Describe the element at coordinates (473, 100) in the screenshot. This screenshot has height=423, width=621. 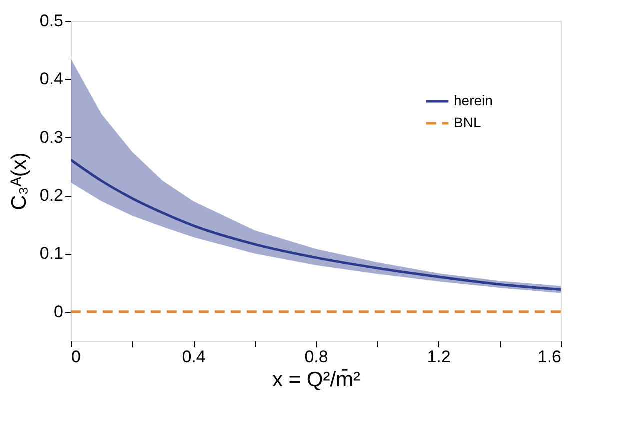
I see `legend-label: herein` at that location.